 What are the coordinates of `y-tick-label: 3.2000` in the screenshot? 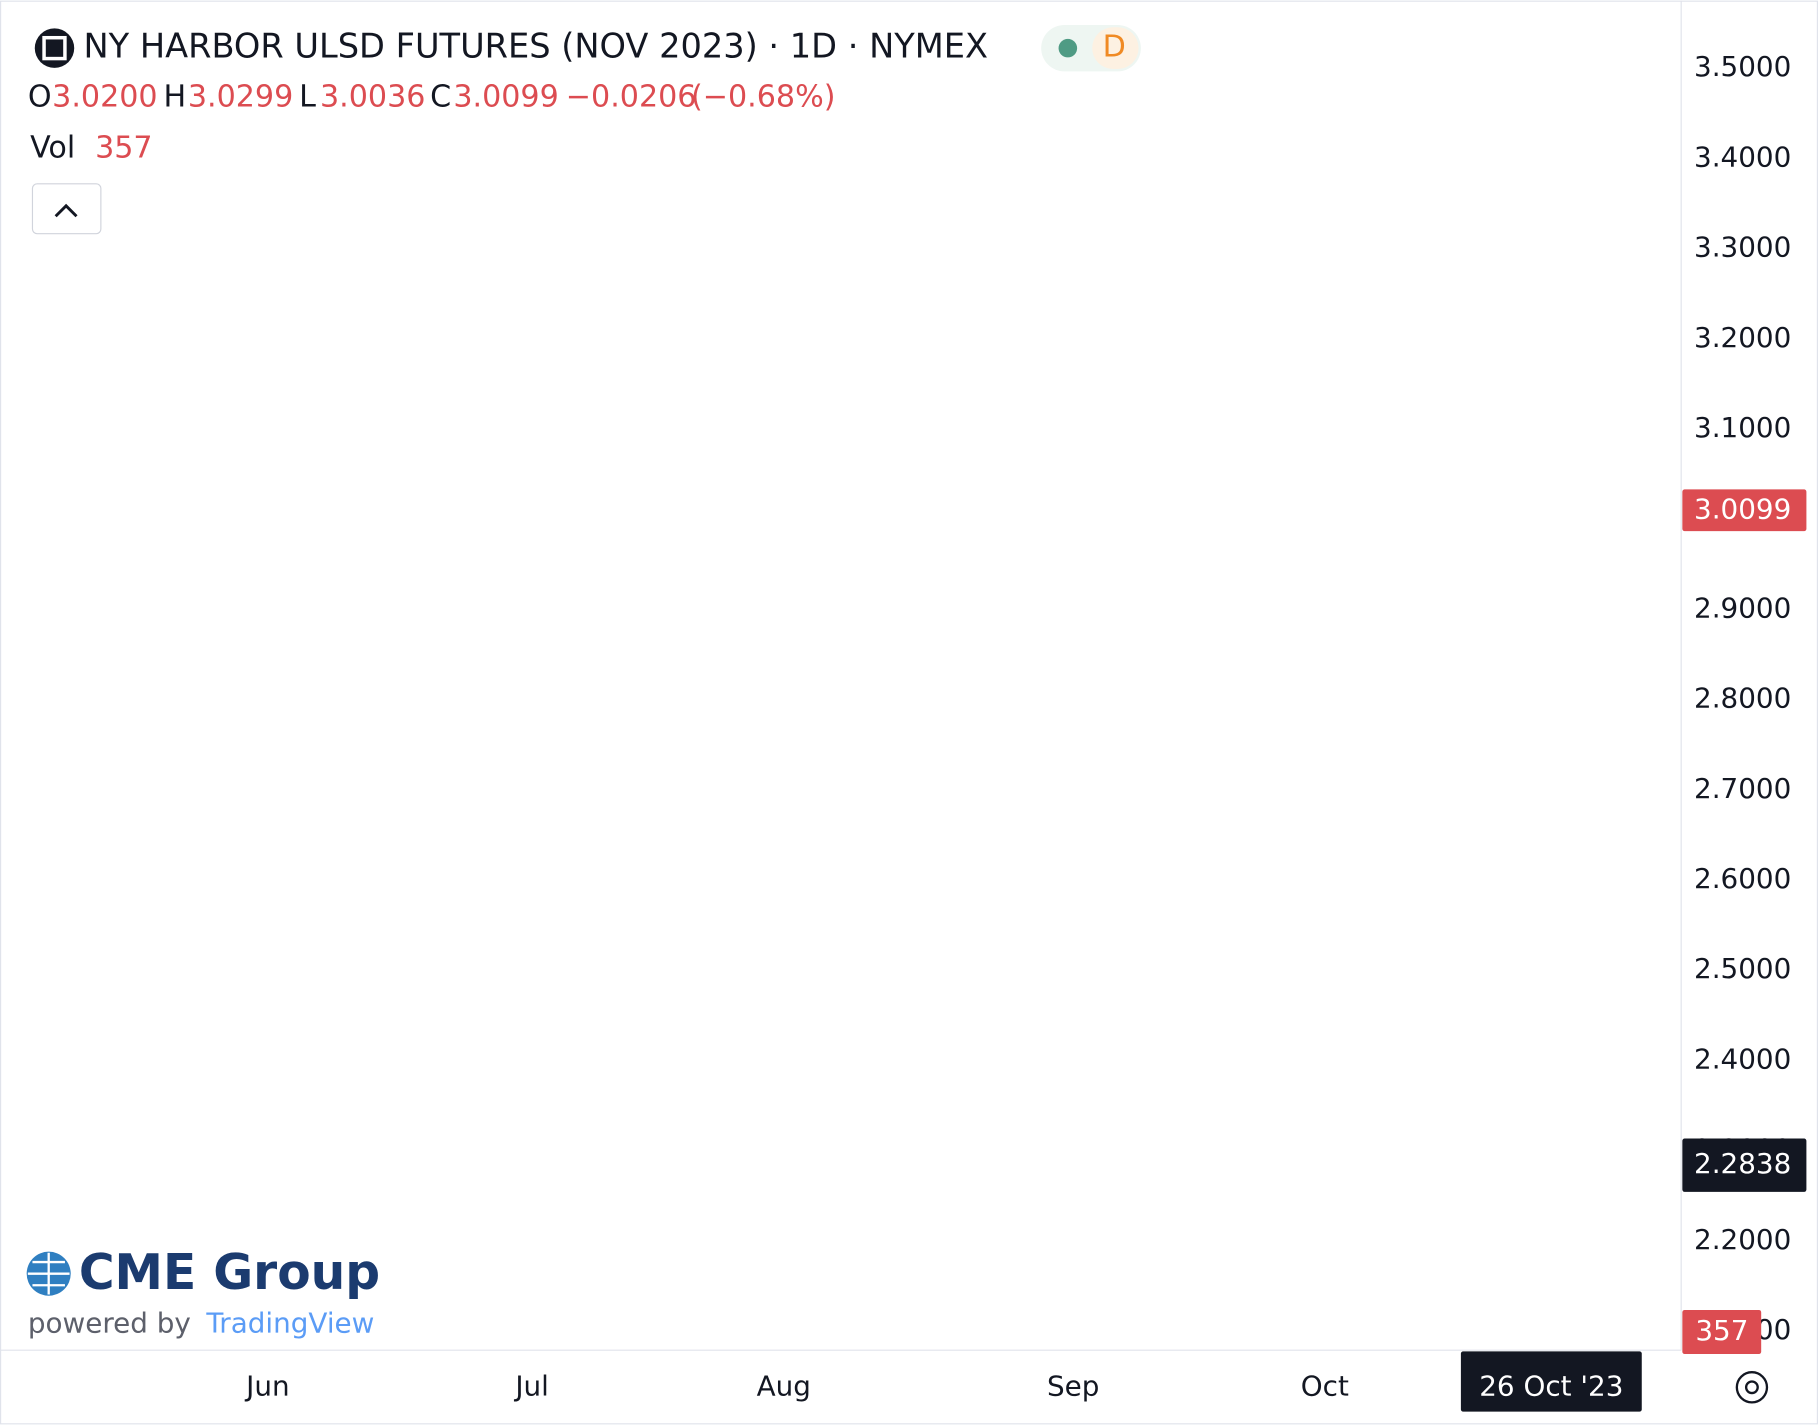 It's located at (1742, 337).